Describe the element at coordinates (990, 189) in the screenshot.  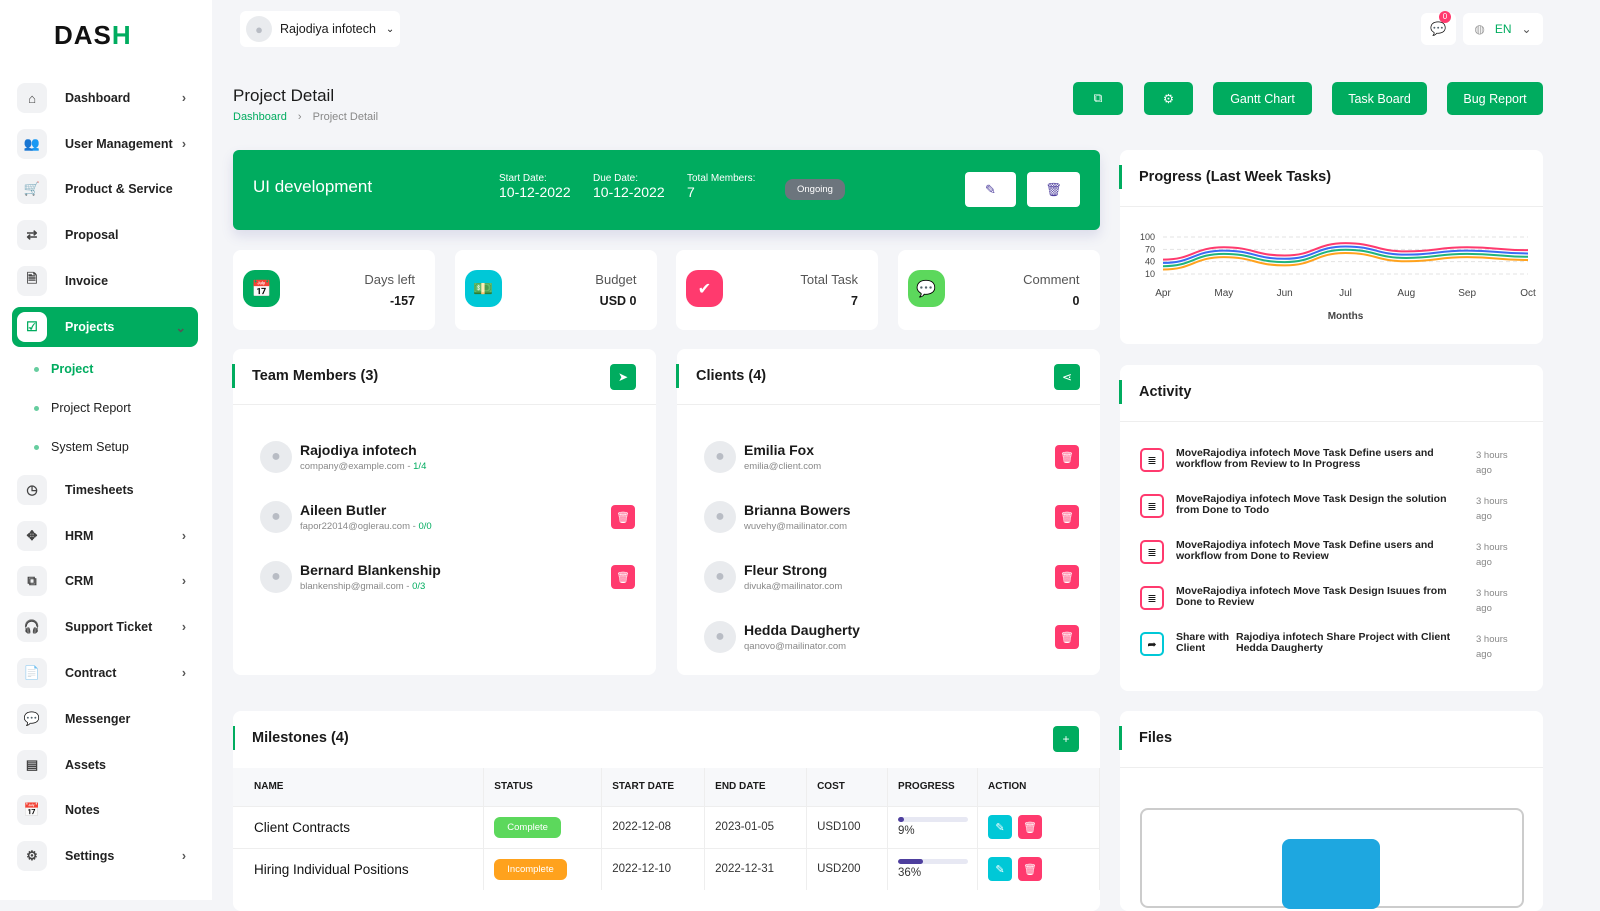
I see `edit-project-button: ✎` at that location.